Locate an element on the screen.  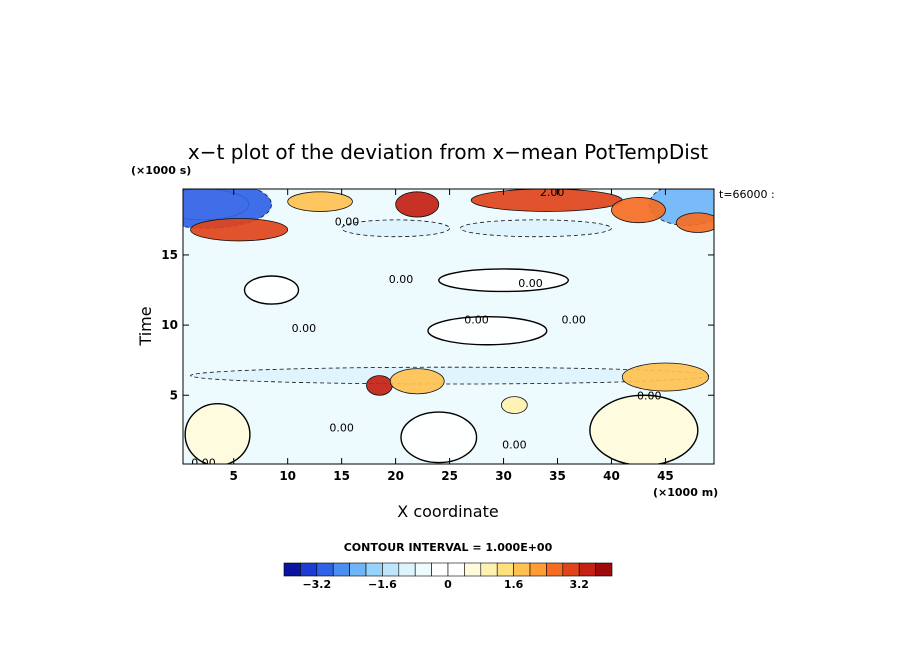
y-unit-label: (×1000 s) is located at coordinates (161, 170).